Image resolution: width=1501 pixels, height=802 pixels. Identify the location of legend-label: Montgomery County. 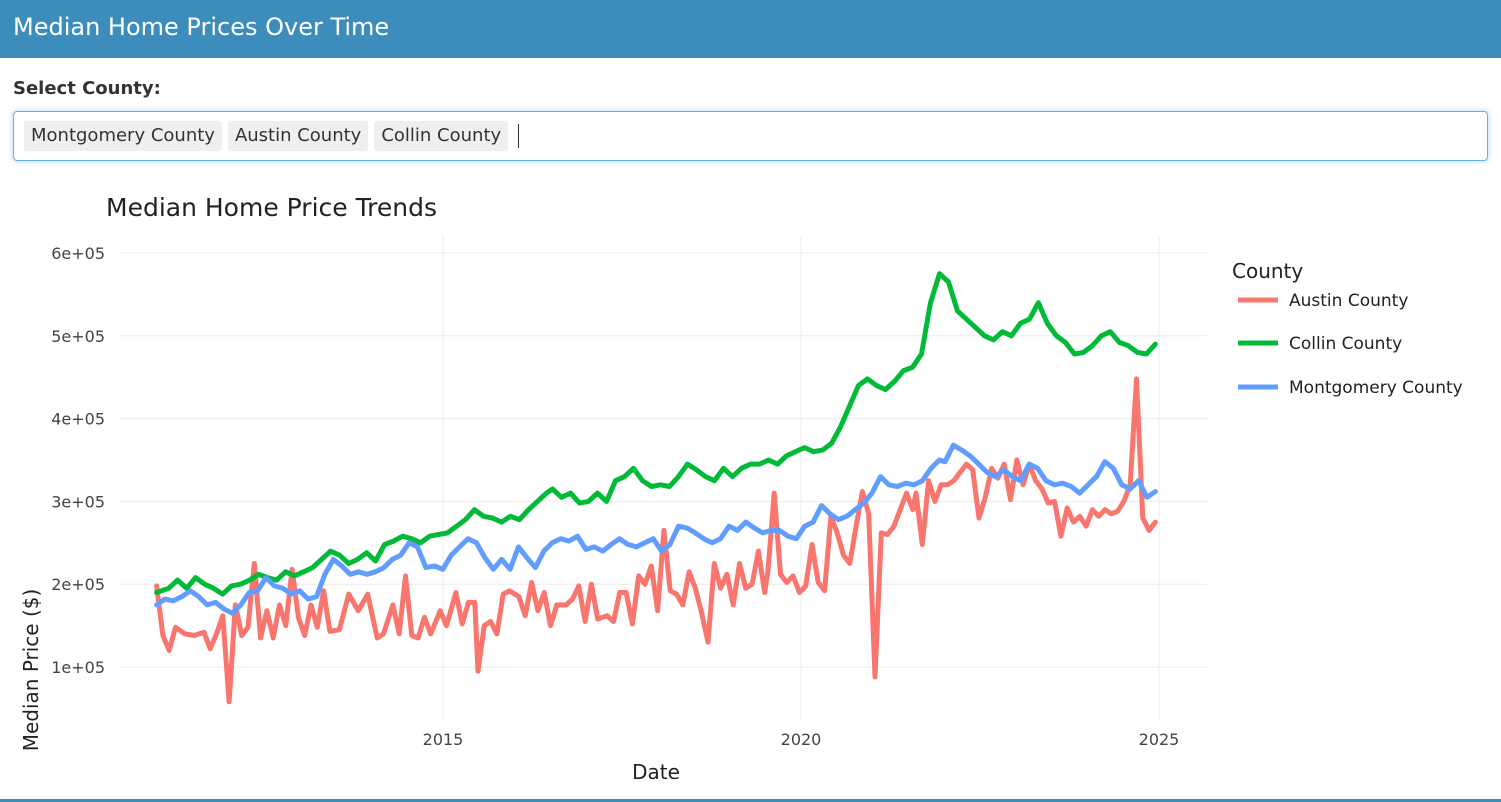
(1376, 388).